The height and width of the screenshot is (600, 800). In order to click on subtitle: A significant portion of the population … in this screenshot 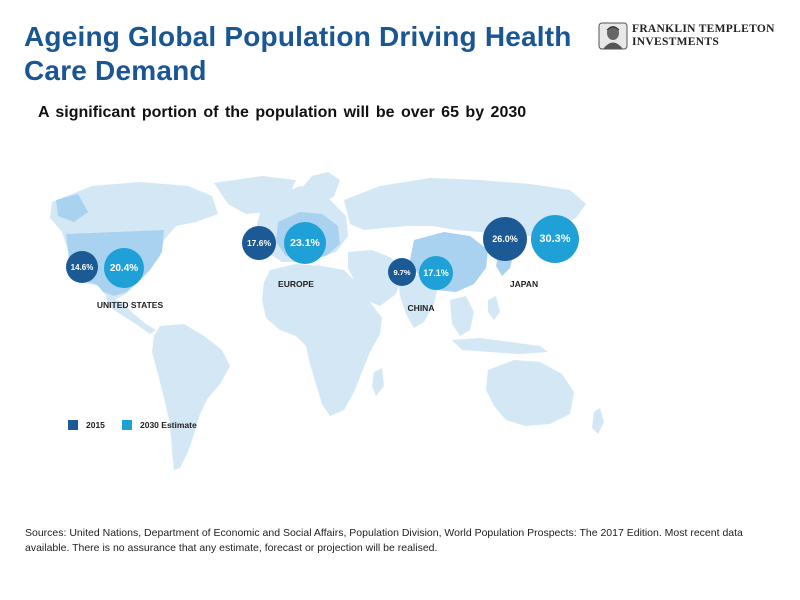, I will do `click(282, 112)`.